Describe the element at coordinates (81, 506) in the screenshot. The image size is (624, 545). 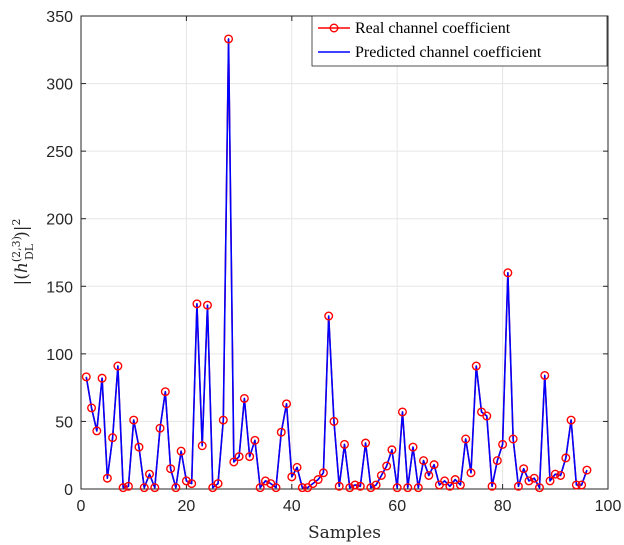
I see `x-tick-label: 0` at that location.